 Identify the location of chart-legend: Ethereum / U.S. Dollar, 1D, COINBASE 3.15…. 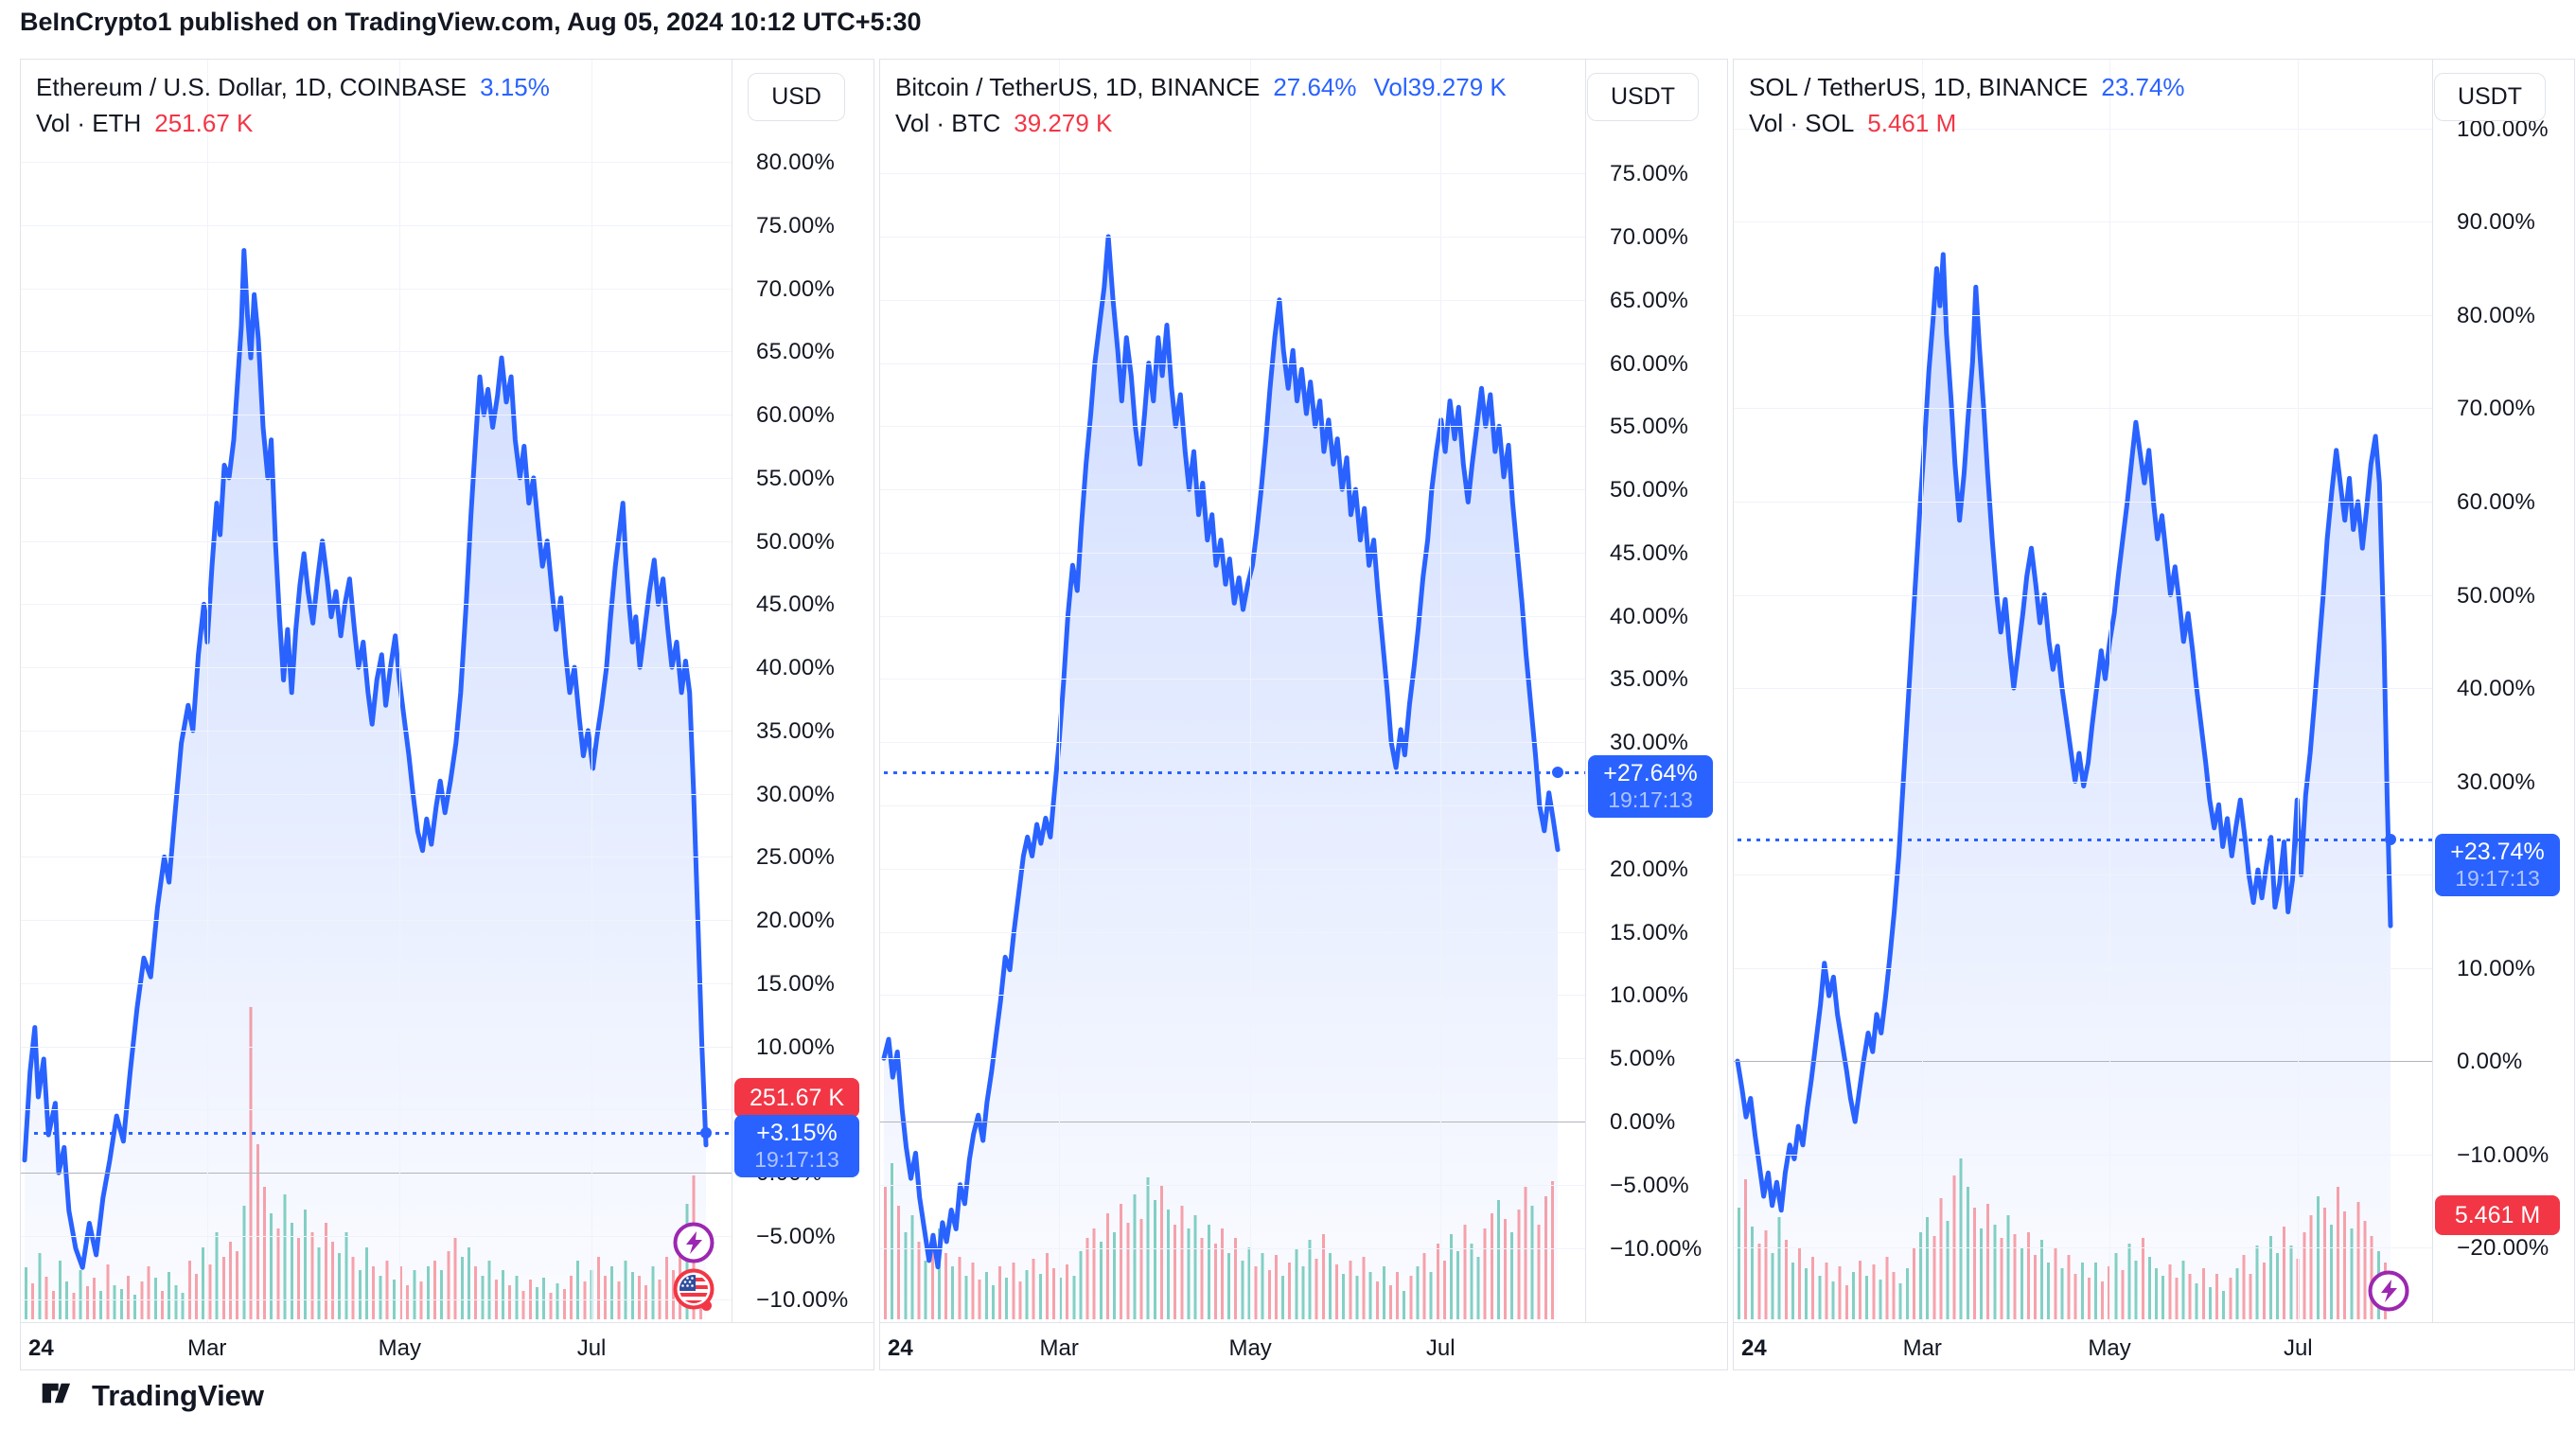
(301, 105).